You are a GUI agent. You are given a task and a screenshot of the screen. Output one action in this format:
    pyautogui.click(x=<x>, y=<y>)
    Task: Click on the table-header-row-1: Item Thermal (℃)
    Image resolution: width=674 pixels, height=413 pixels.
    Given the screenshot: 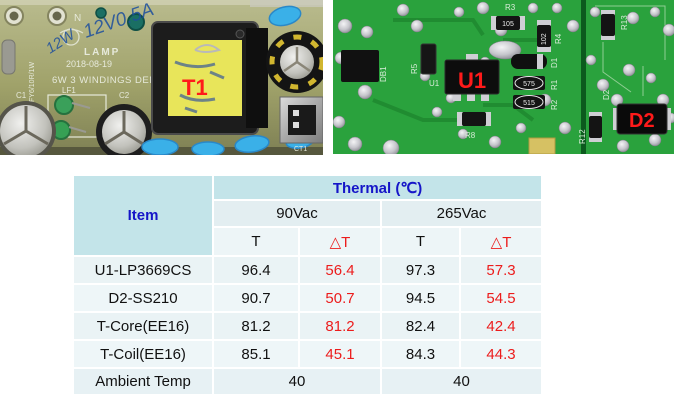 What is the action you would take?
    pyautogui.click(x=308, y=215)
    